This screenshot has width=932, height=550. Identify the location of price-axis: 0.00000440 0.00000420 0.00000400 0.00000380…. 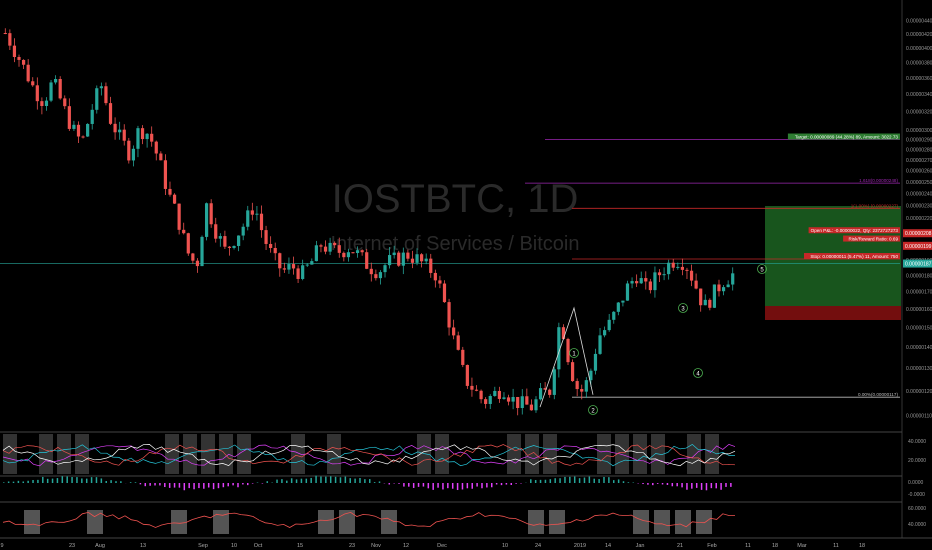
(919, 219).